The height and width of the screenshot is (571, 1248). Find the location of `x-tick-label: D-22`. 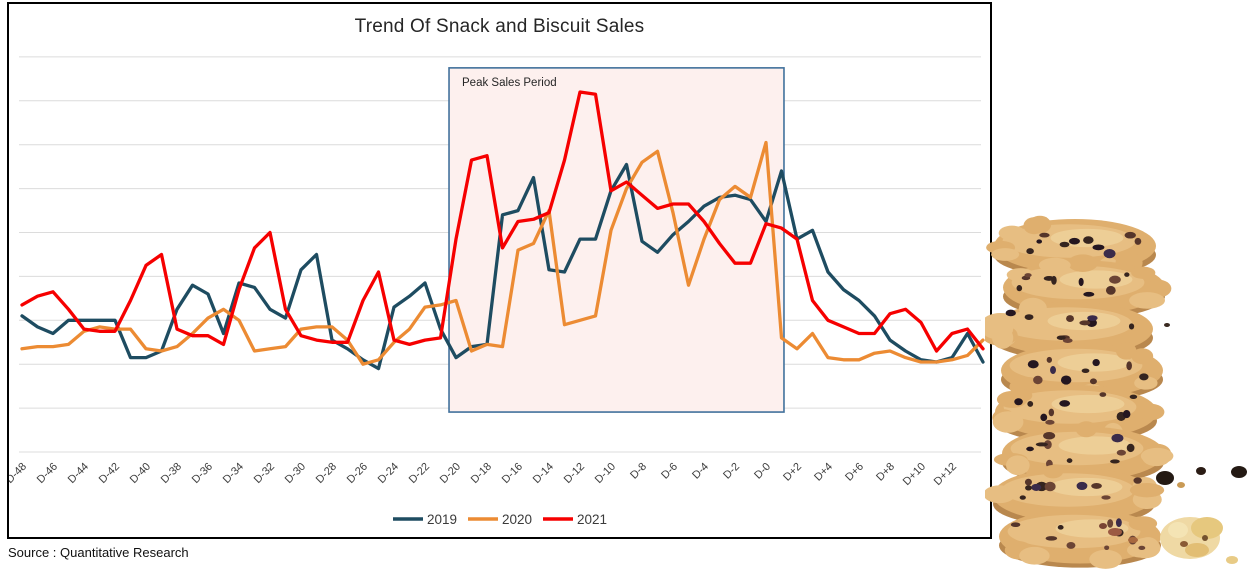

x-tick-label: D-22 is located at coordinates (419, 473).